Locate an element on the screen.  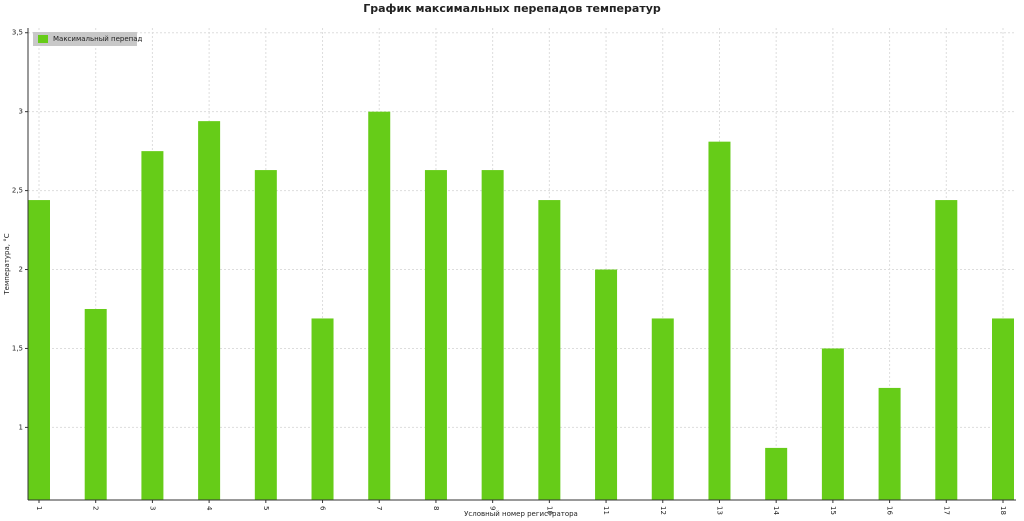
legend-swatch is located at coordinates (43, 39).